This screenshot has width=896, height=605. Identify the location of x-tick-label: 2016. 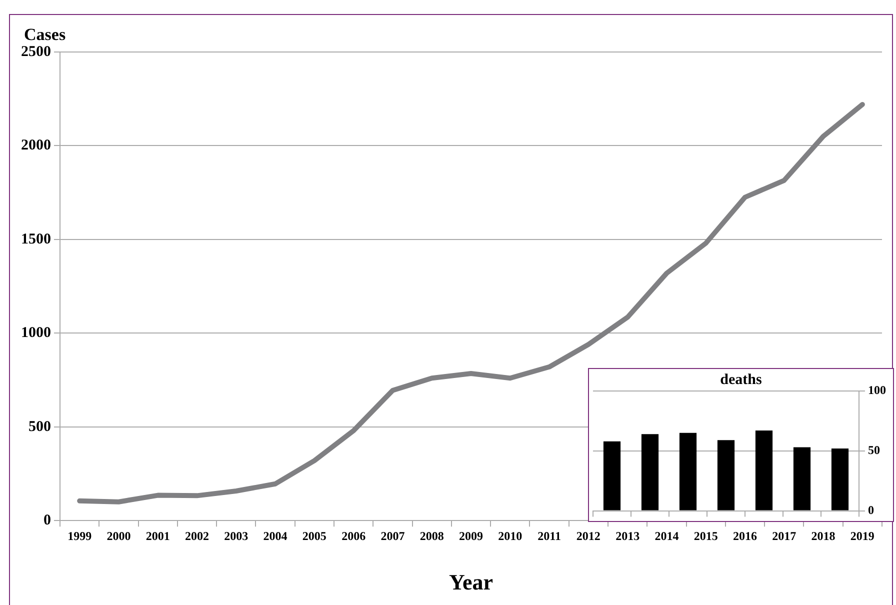
(745, 535).